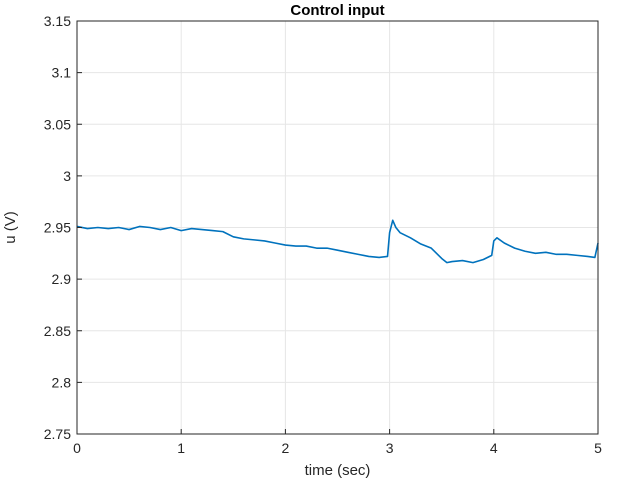  I want to click on series-line, so click(337, 241).